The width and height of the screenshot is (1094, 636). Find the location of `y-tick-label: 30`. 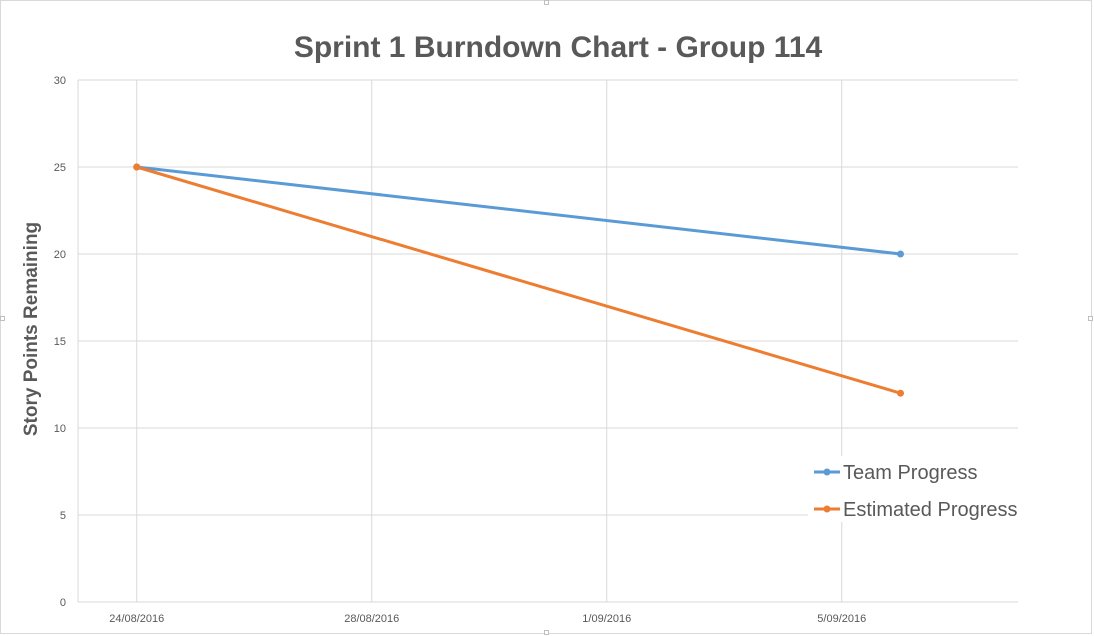

y-tick-label: 30 is located at coordinates (60, 81).